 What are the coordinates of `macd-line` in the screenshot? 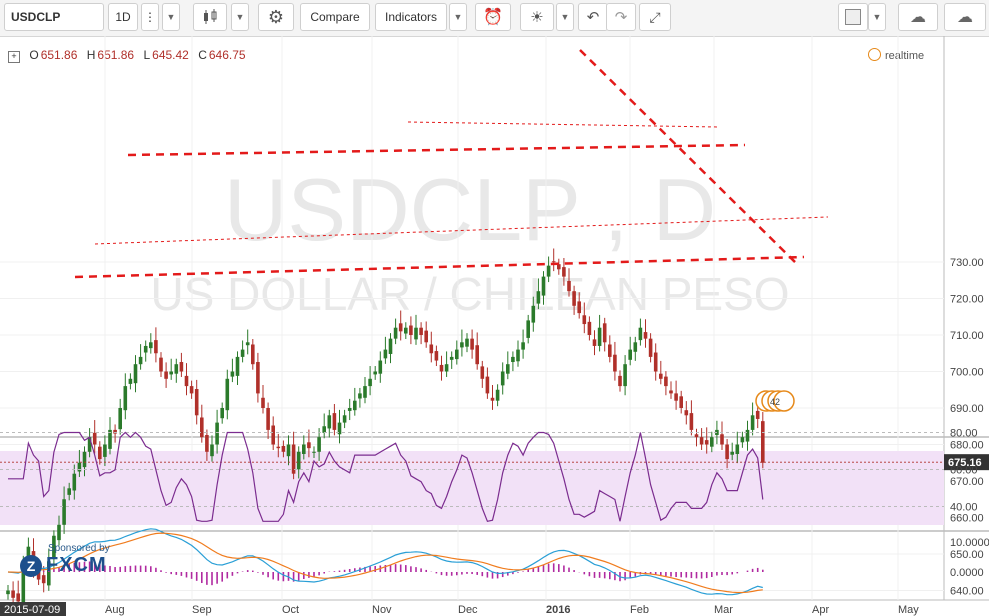 It's located at (385, 562).